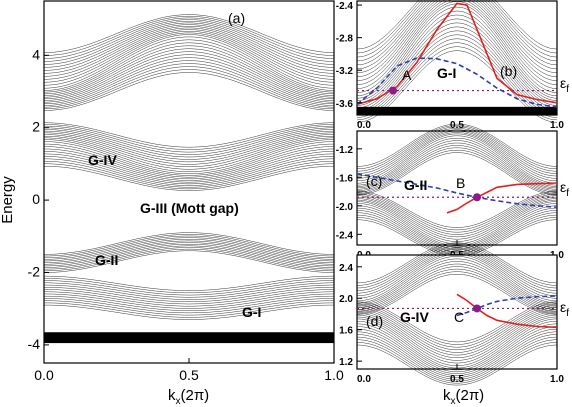 Image resolution: width=572 pixels, height=407 pixels. I want to click on point-b-label: B, so click(460, 183).